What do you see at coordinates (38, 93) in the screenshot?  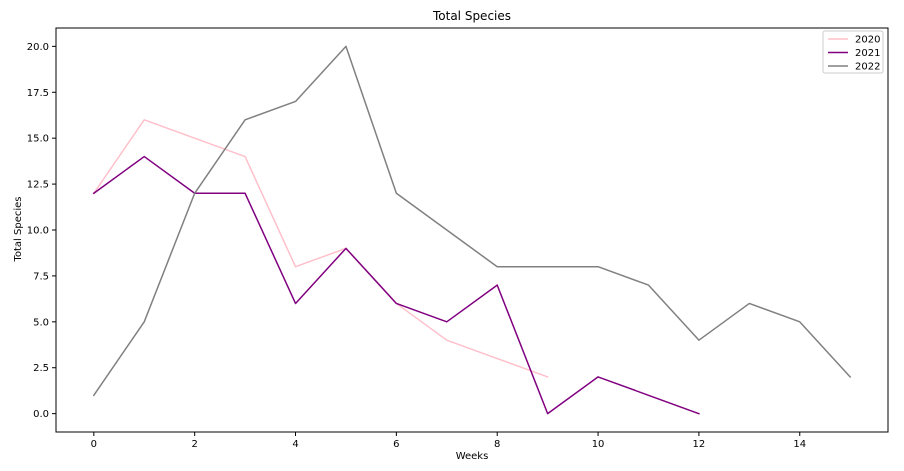 I see `y-tick-label: 17.5` at bounding box center [38, 93].